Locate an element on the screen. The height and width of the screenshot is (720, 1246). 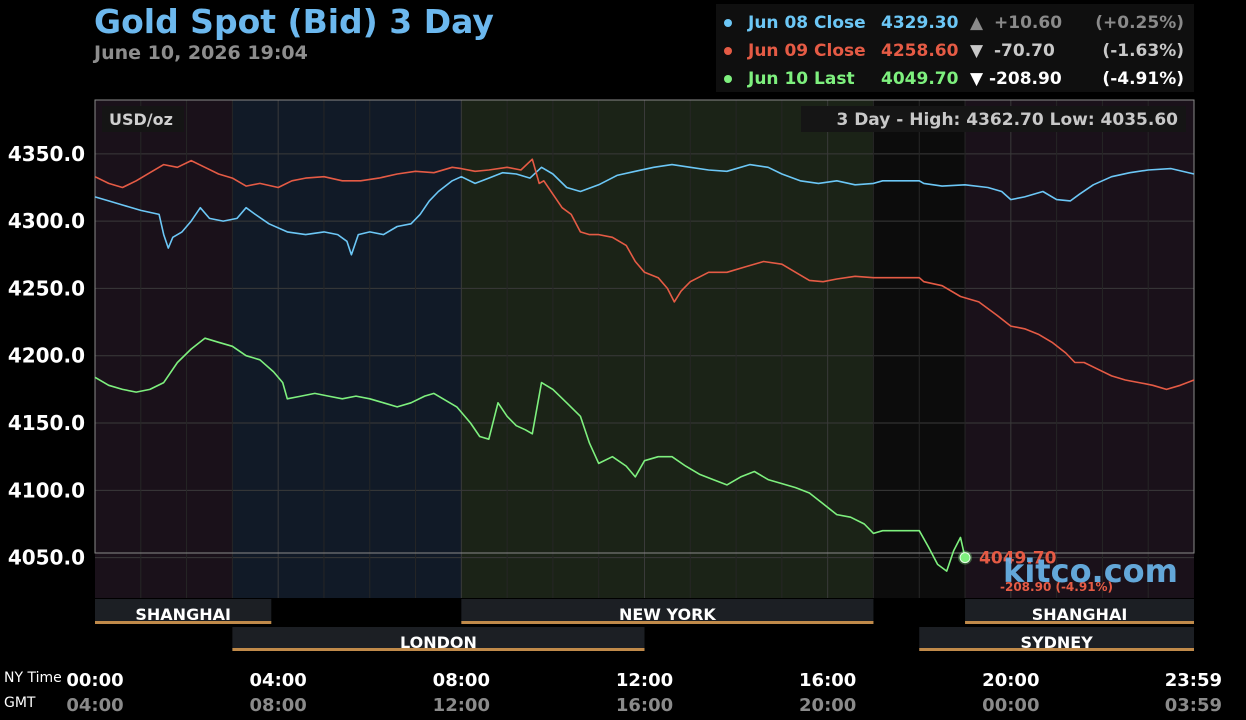
x-tick-ny: 20:00 is located at coordinates (1010, 680).